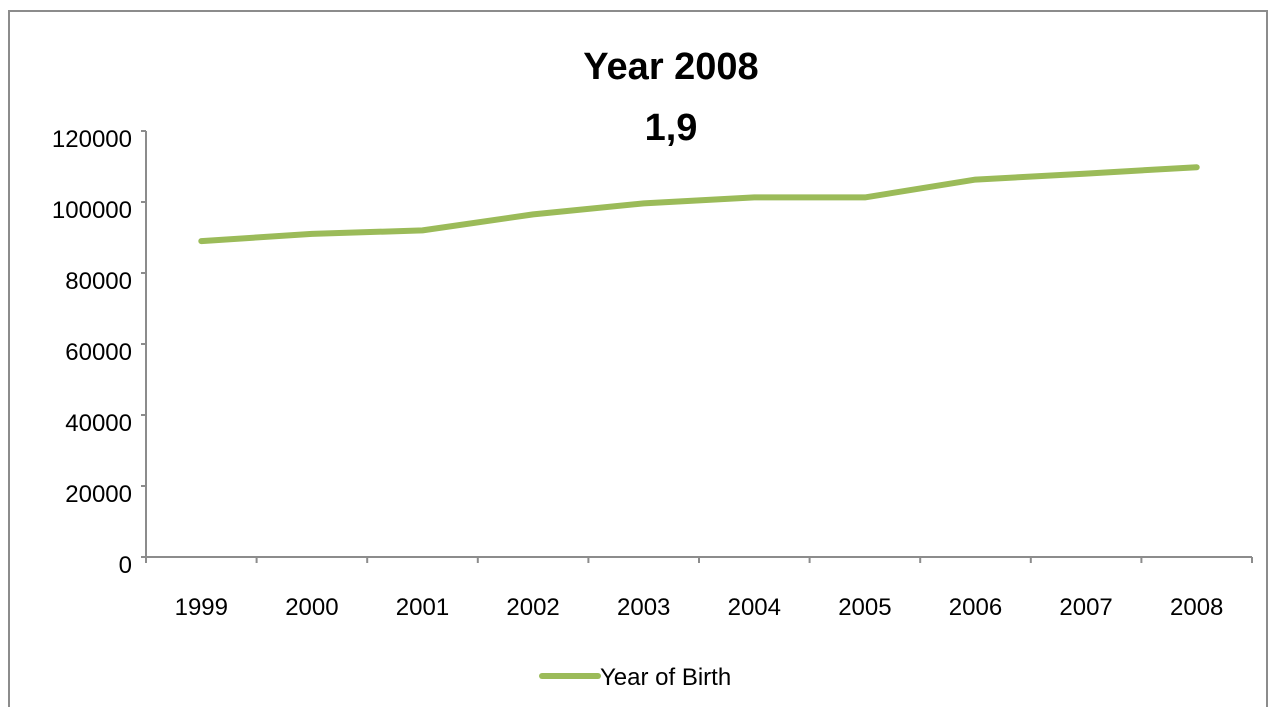  Describe the element at coordinates (98, 281) in the screenshot. I see `y-tick-label: 80000` at that location.